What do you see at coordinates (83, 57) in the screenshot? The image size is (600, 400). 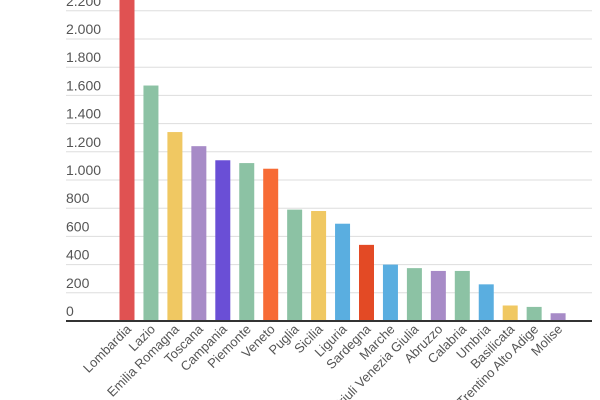 I see `y-tick-label: 1.800` at bounding box center [83, 57].